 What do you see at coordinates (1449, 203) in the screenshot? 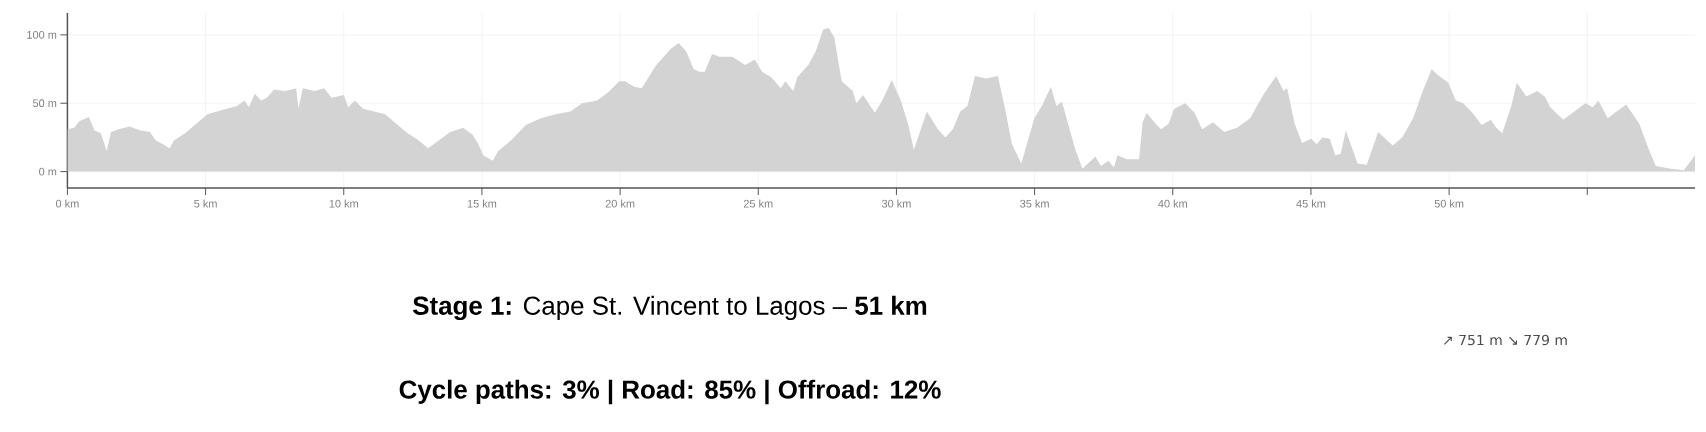
I see `x-tick-label: 50 km` at bounding box center [1449, 203].